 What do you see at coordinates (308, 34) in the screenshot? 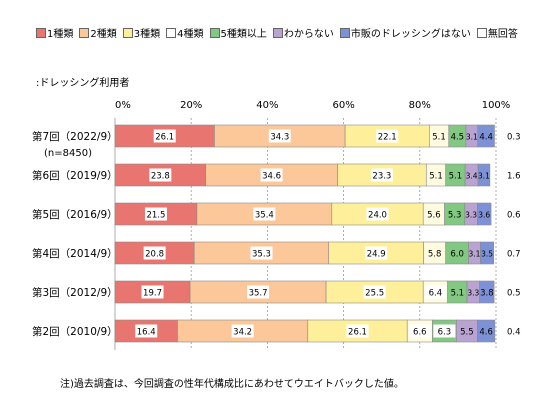
I see `legend-label: わからない` at bounding box center [308, 34].